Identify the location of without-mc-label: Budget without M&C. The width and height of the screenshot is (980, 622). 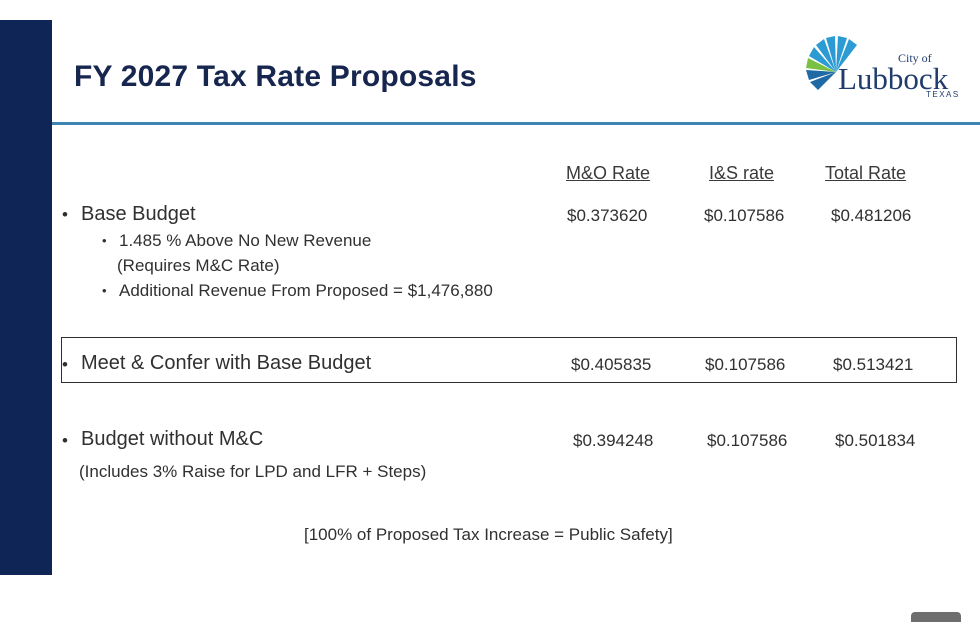
(172, 439).